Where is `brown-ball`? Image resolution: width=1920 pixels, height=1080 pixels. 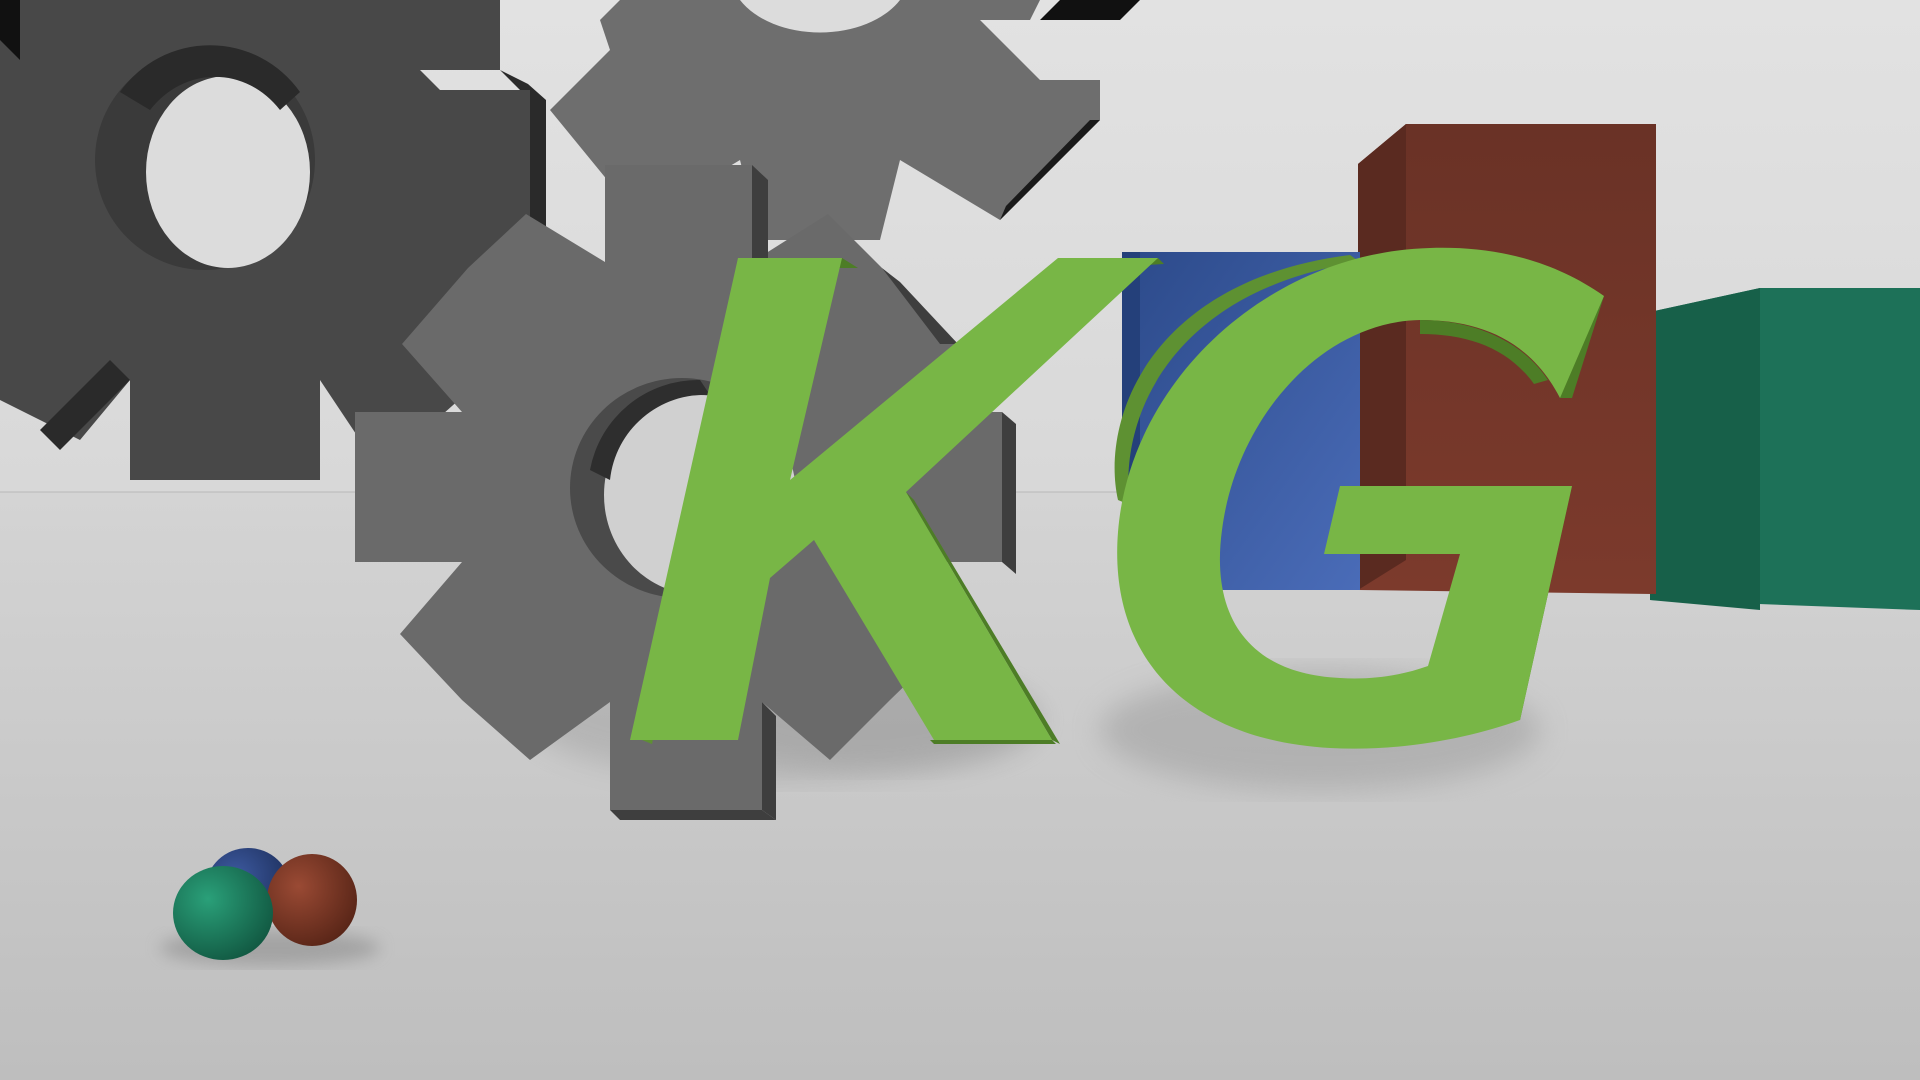
brown-ball is located at coordinates (312, 900).